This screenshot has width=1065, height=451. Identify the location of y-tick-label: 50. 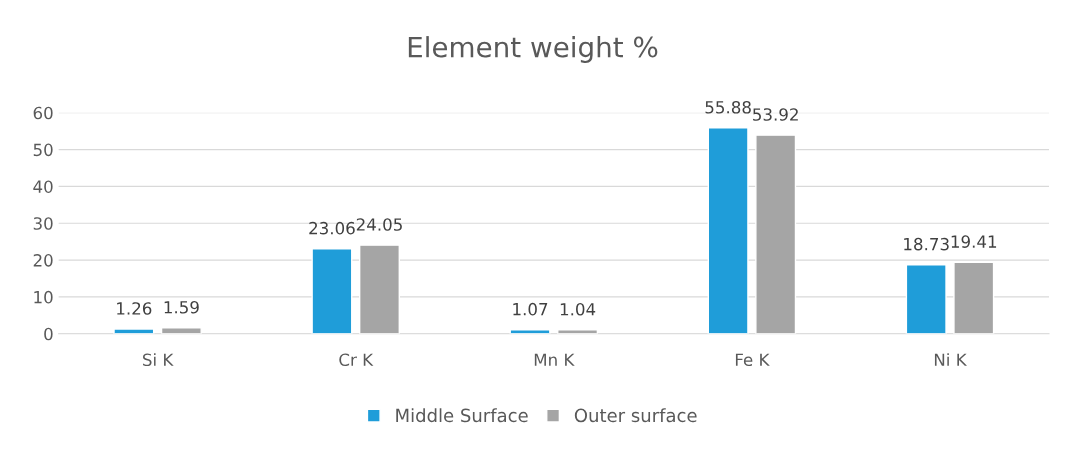
(43, 150).